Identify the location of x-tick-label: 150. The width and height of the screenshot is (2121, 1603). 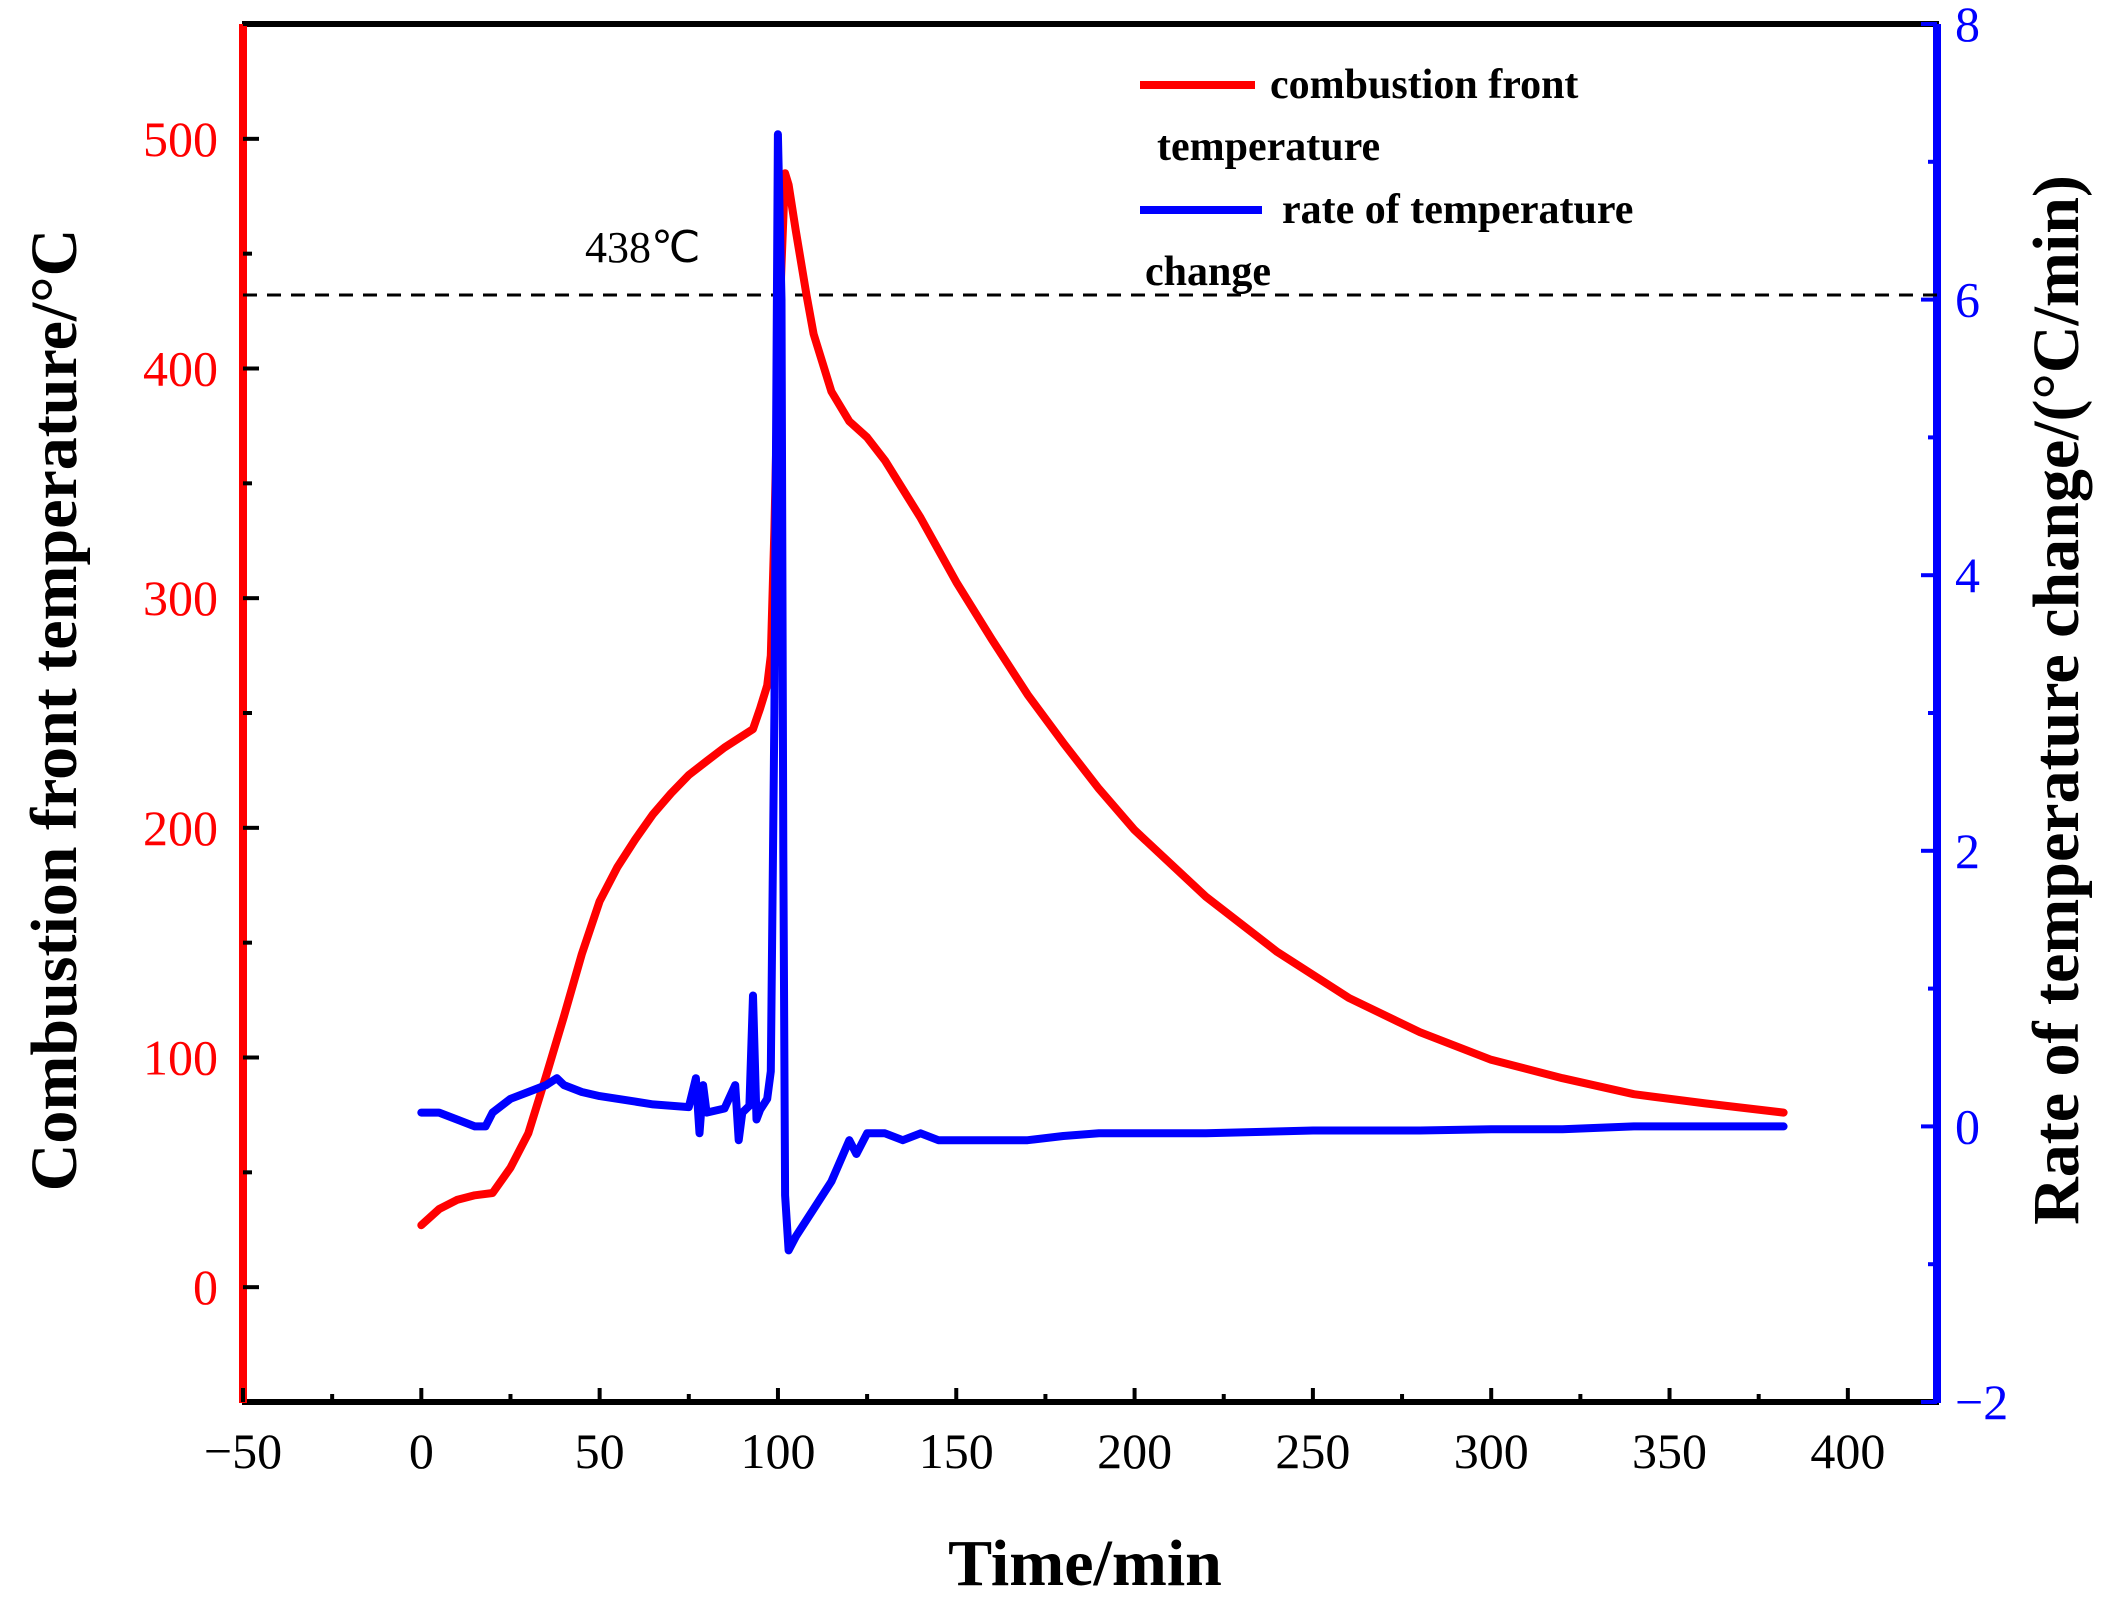
(956, 1451).